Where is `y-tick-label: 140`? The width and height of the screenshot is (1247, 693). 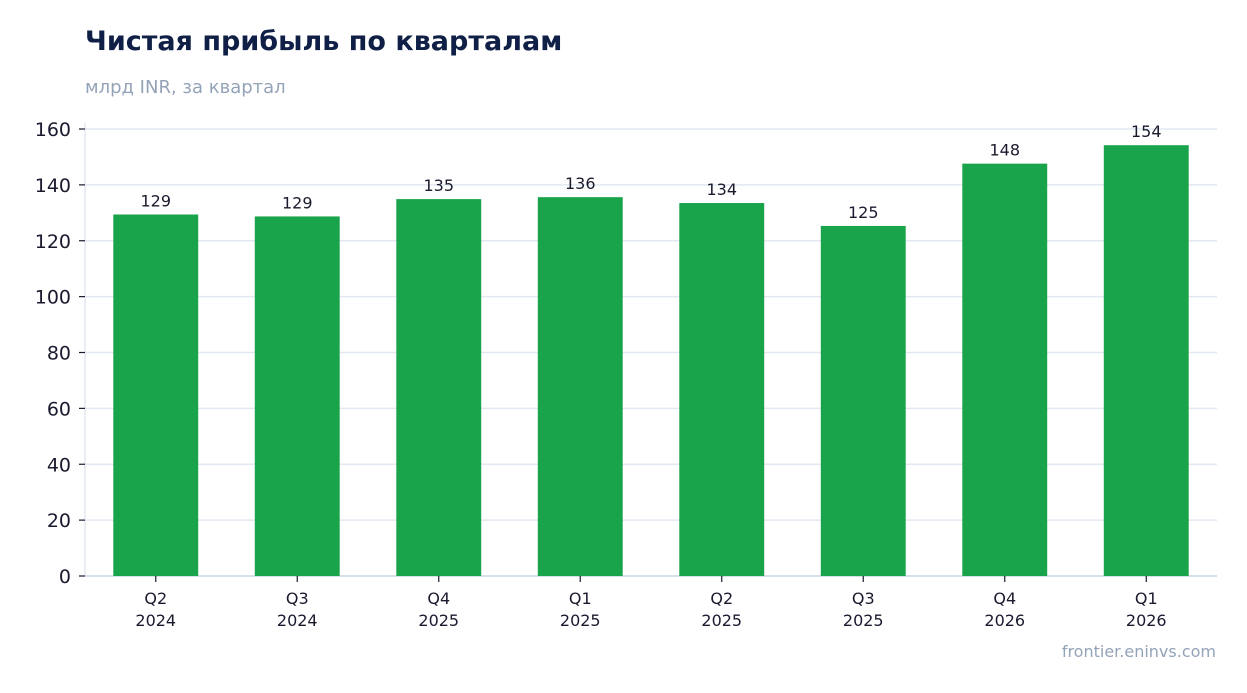
y-tick-label: 140 is located at coordinates (53, 186).